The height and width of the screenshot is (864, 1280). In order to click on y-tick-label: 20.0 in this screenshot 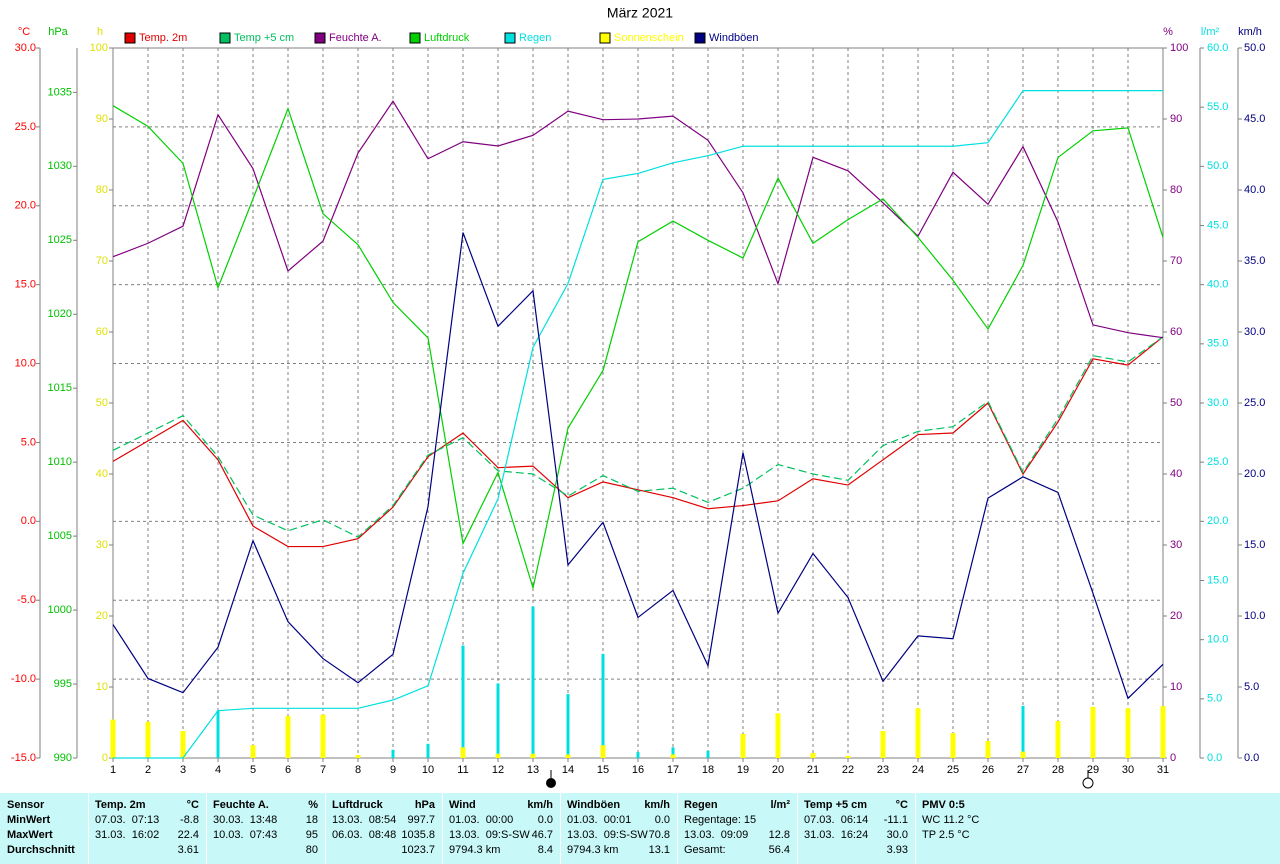, I will do `click(1254, 474)`.